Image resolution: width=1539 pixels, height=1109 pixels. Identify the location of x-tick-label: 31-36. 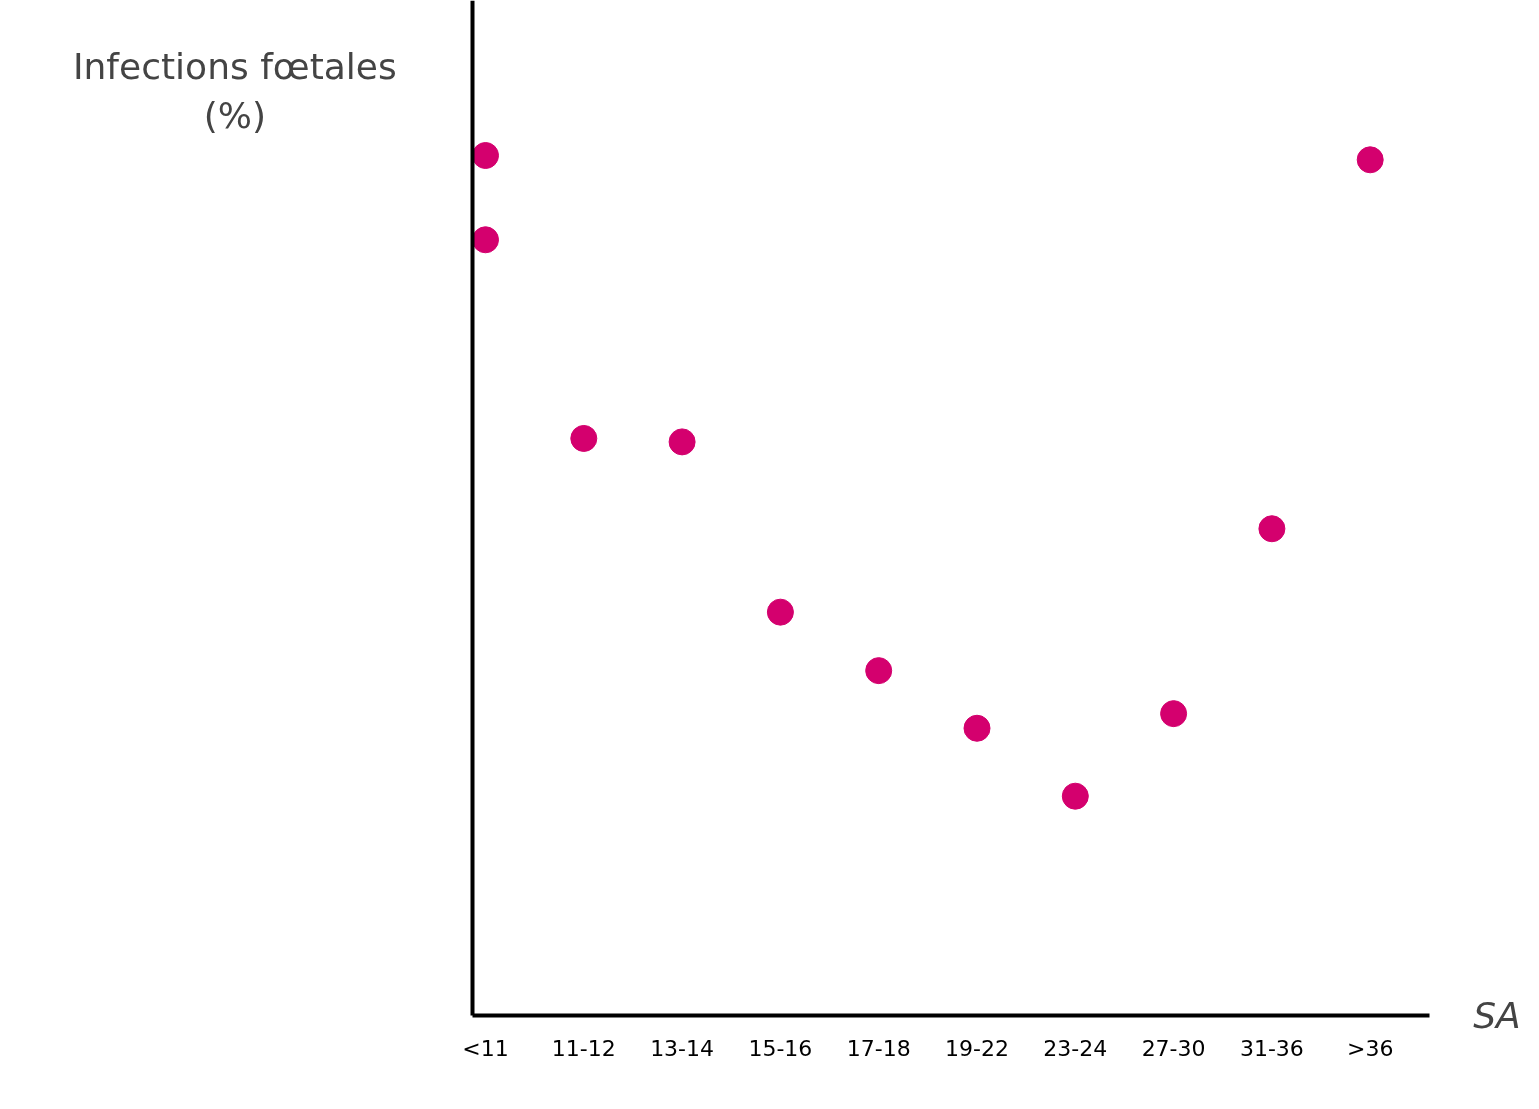
(1271, 1048).